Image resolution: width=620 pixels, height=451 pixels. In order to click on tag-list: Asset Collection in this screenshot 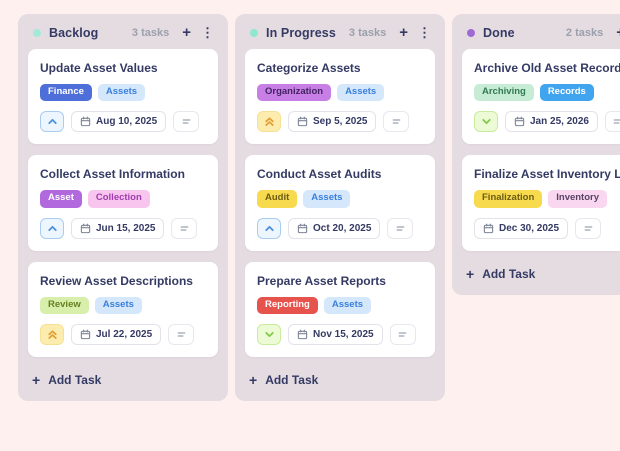, I will do `click(123, 199)`.